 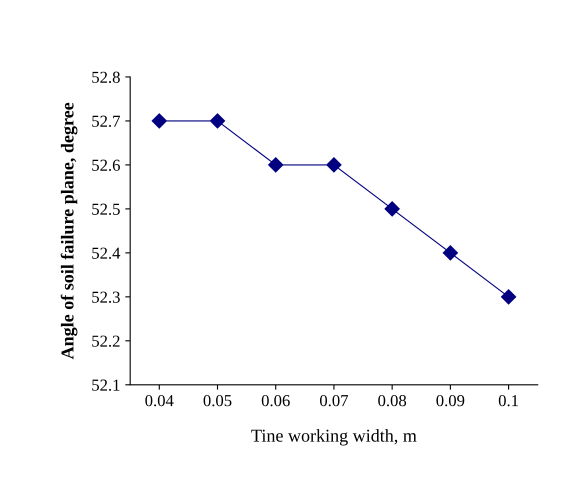 I want to click on x-tick-label: 0.04, so click(x=159, y=400).